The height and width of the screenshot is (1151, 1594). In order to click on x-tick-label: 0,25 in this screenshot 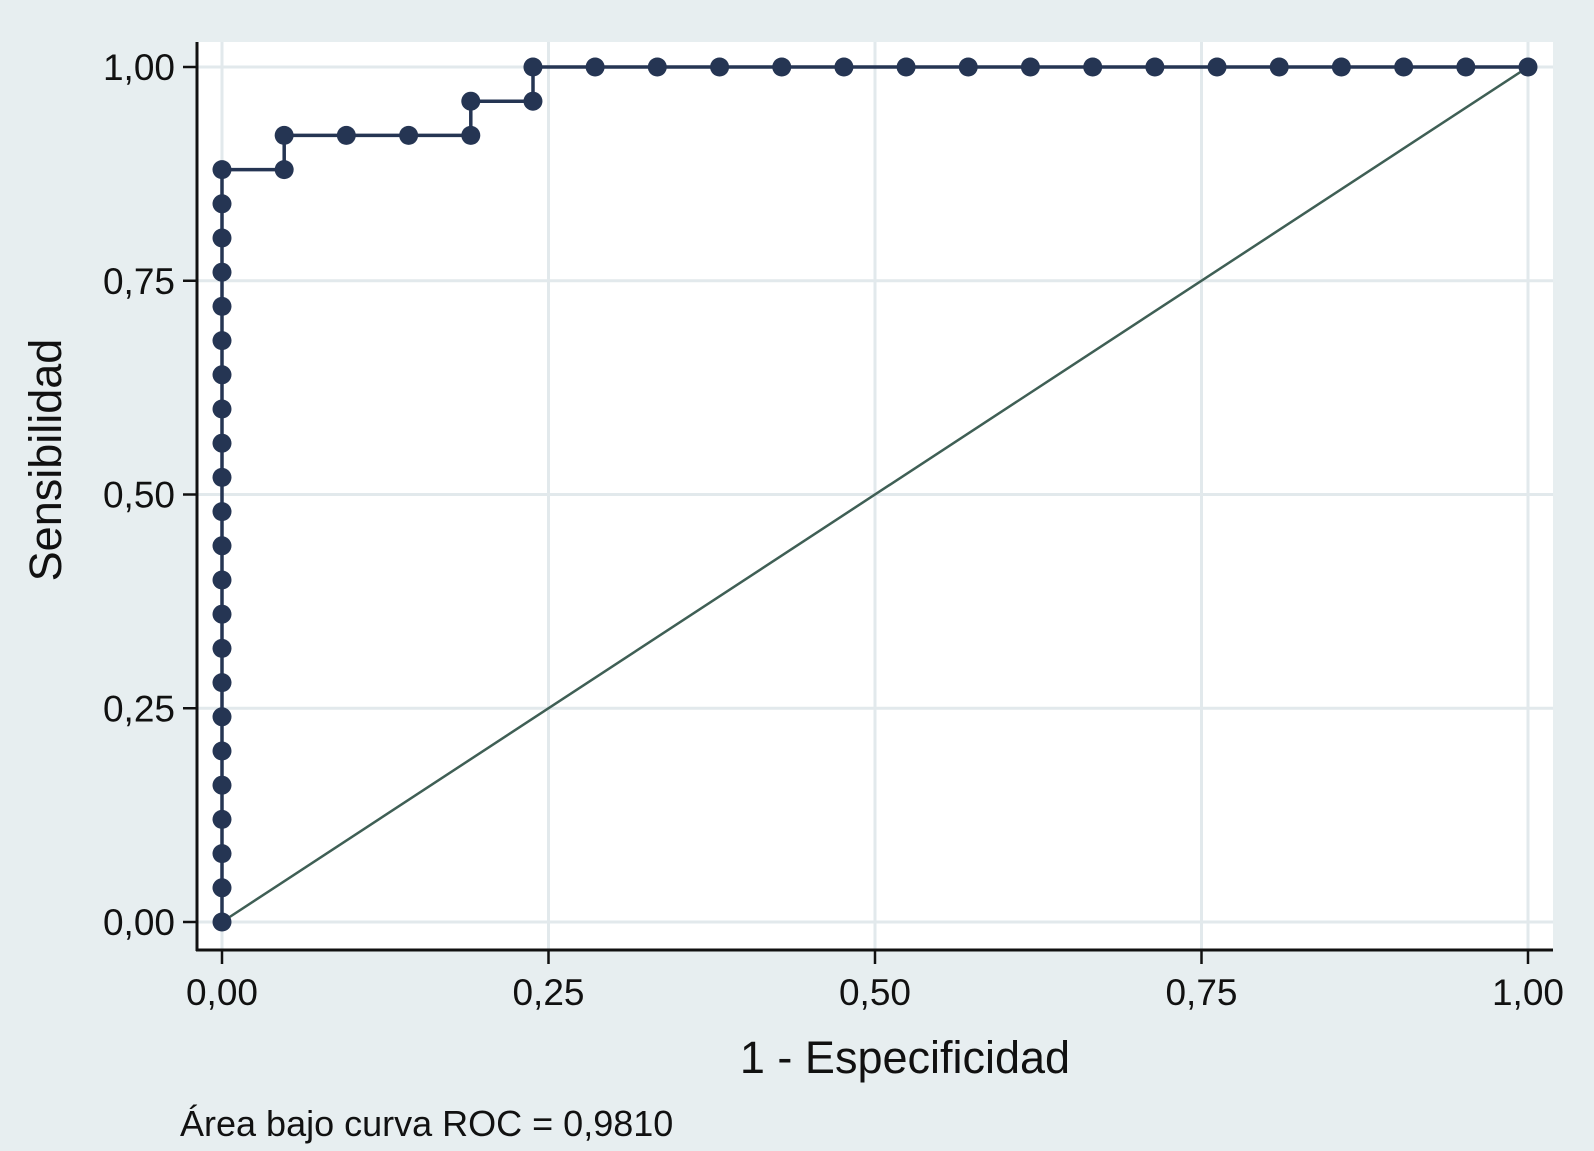, I will do `click(548, 992)`.